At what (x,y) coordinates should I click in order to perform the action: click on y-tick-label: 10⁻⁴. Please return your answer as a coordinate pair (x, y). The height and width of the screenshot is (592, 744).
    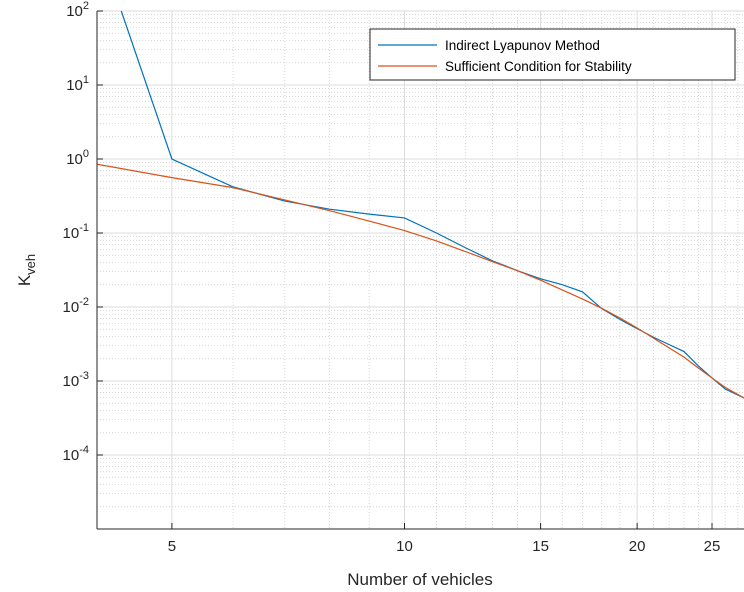
    Looking at the image, I should click on (76, 454).